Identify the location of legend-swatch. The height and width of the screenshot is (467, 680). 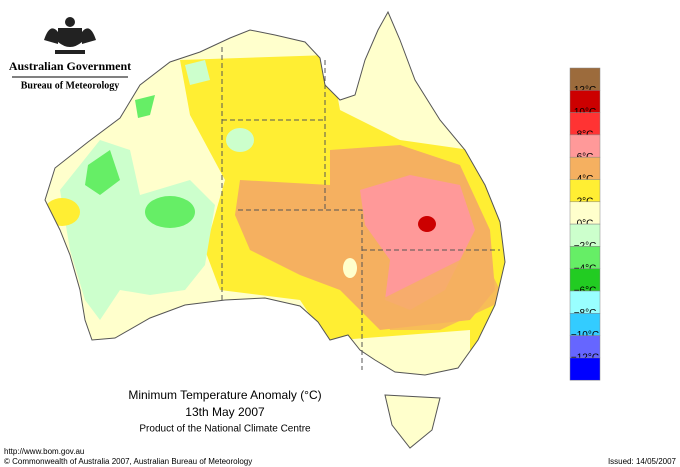
(585, 369).